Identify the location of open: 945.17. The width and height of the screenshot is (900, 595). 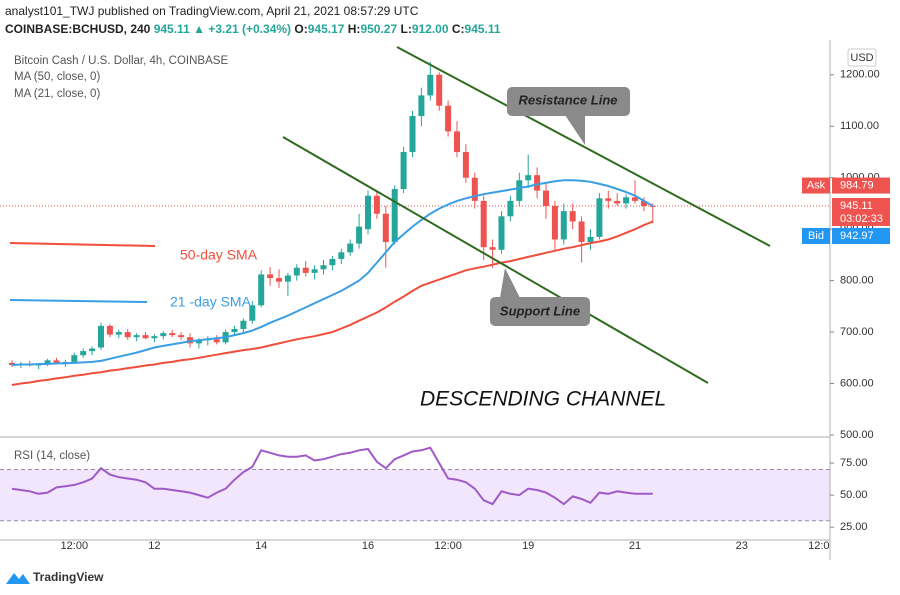
(326, 29).